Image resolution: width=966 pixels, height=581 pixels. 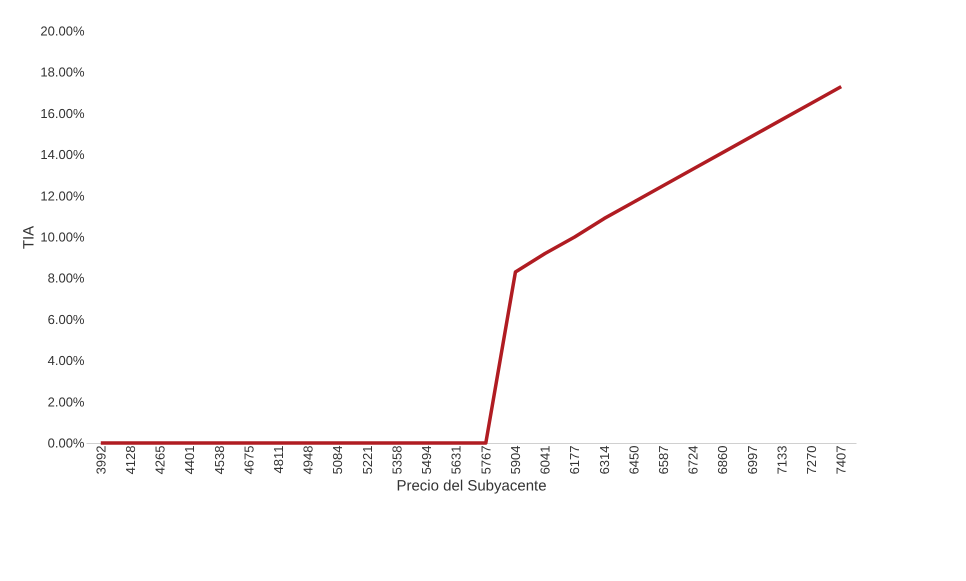 What do you see at coordinates (62, 72) in the screenshot?
I see `y-tick-label: 18.00%` at bounding box center [62, 72].